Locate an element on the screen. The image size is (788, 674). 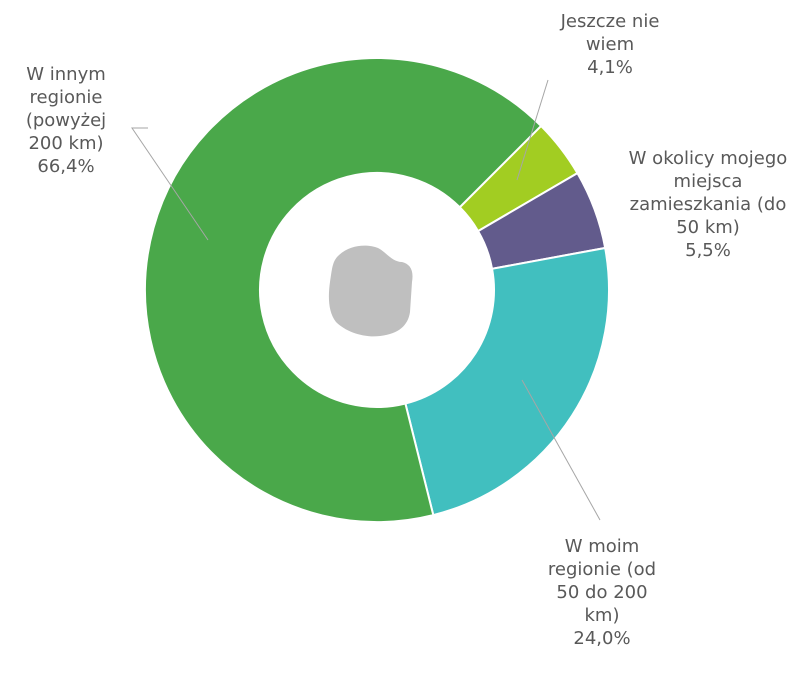
data-label: Jeszcze nie wiem 4,1% is located at coordinates (610, 44).